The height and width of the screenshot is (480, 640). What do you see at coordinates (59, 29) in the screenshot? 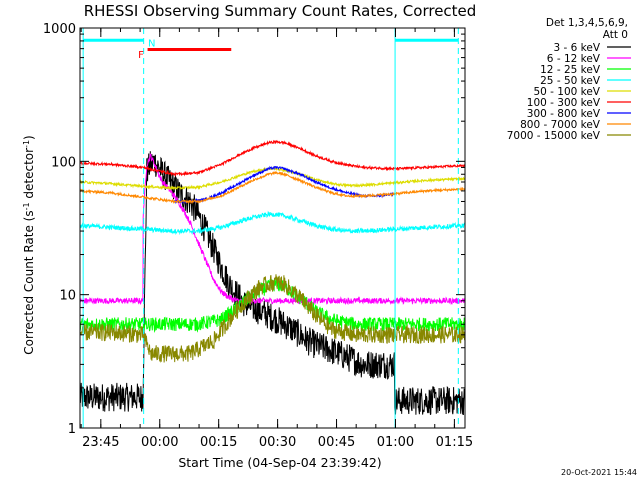
I see `y-tick-label: 1000` at bounding box center [59, 29].